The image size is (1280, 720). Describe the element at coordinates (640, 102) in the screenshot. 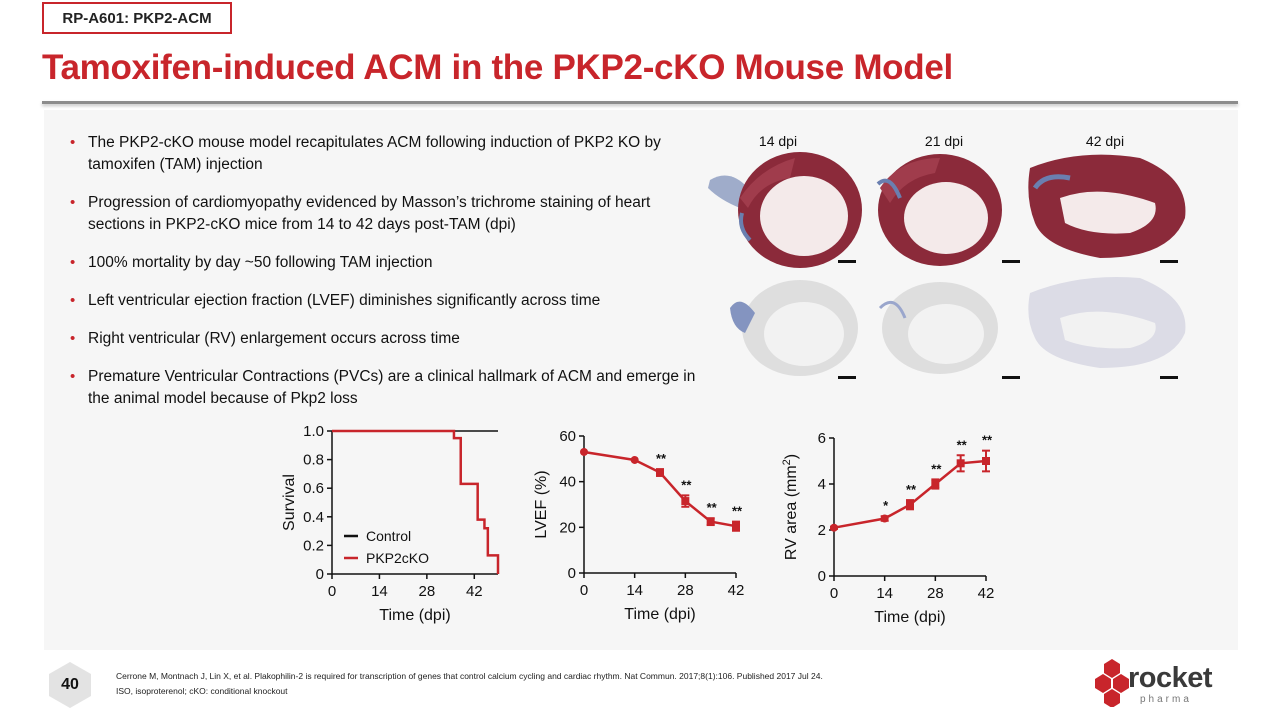

I see `title-divider` at that location.